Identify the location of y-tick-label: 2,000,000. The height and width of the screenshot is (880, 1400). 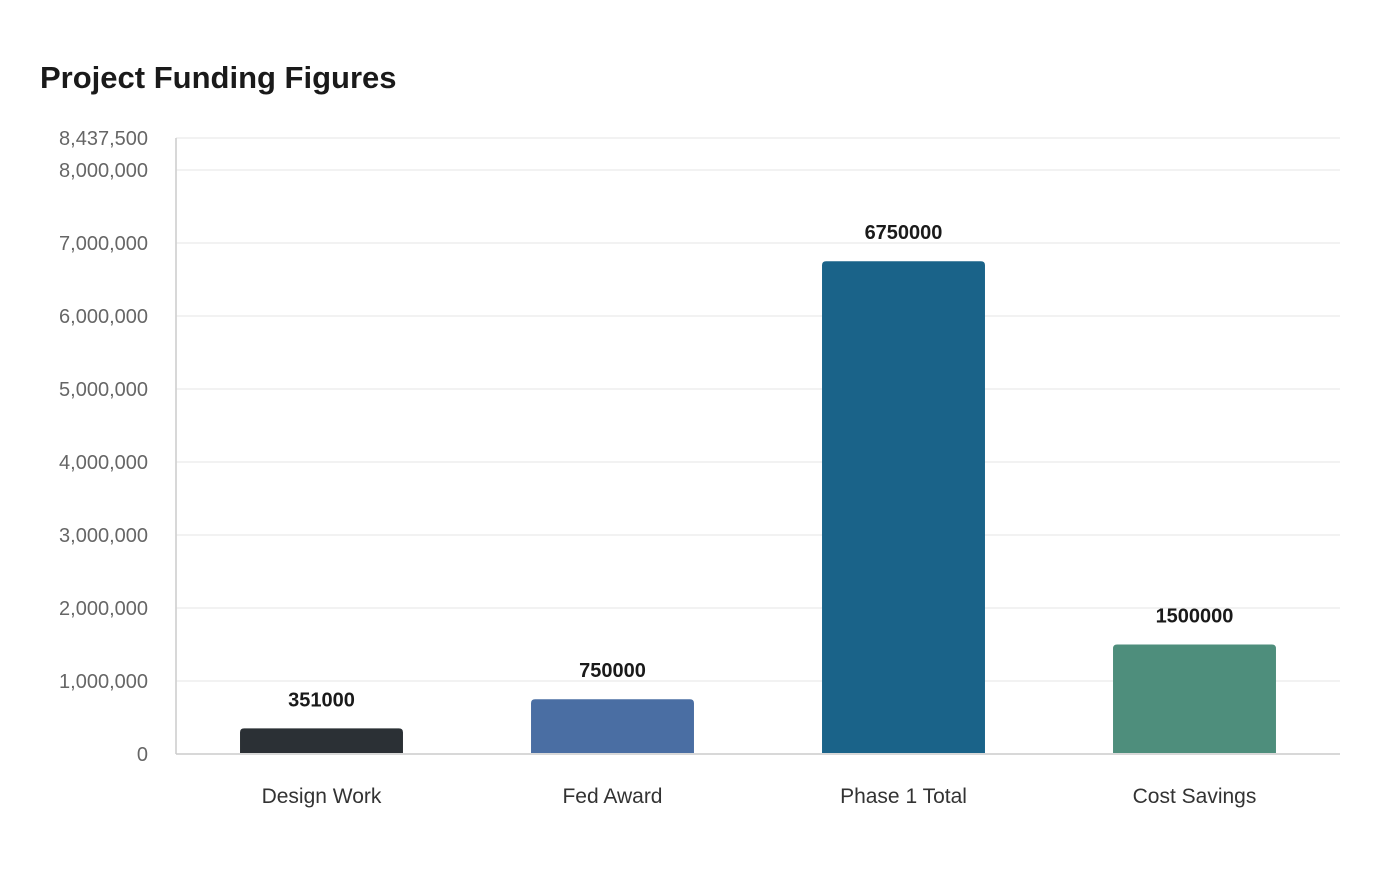
(103, 609).